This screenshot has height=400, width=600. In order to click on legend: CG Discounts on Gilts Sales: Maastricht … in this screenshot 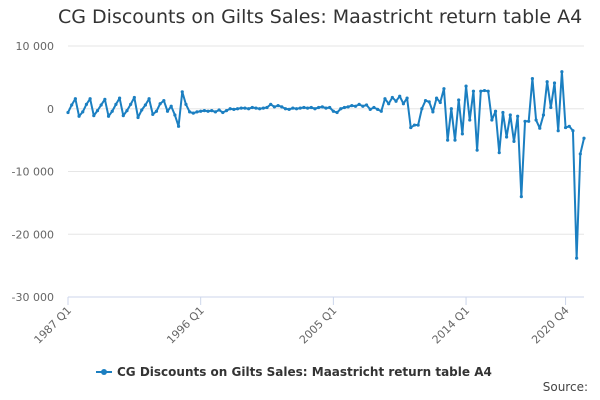, I will do `click(294, 372)`.